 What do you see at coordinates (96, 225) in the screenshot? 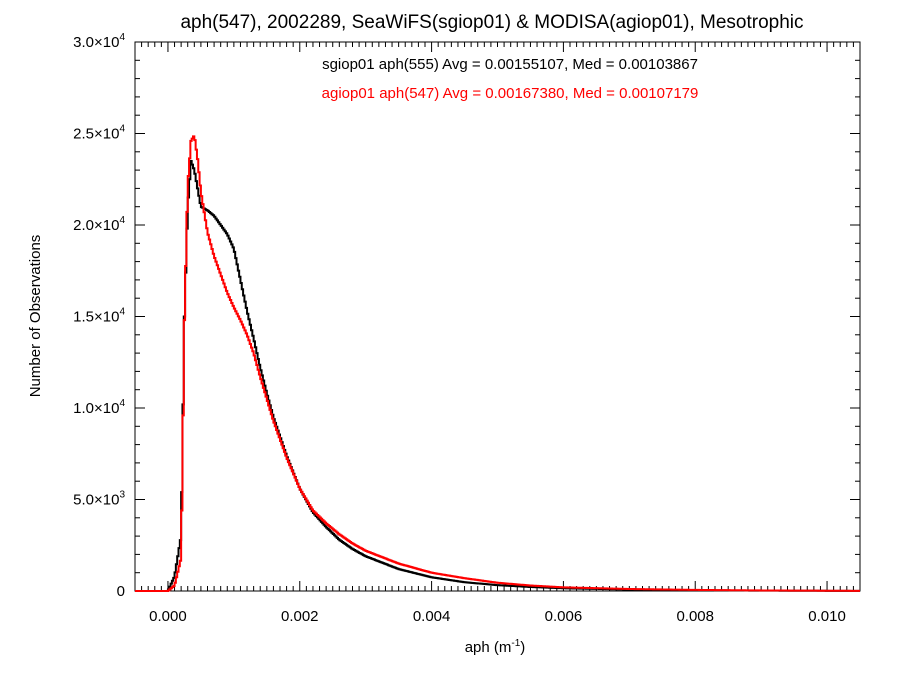
I see `y-tick-mantissa: 2.0×10` at bounding box center [96, 225].